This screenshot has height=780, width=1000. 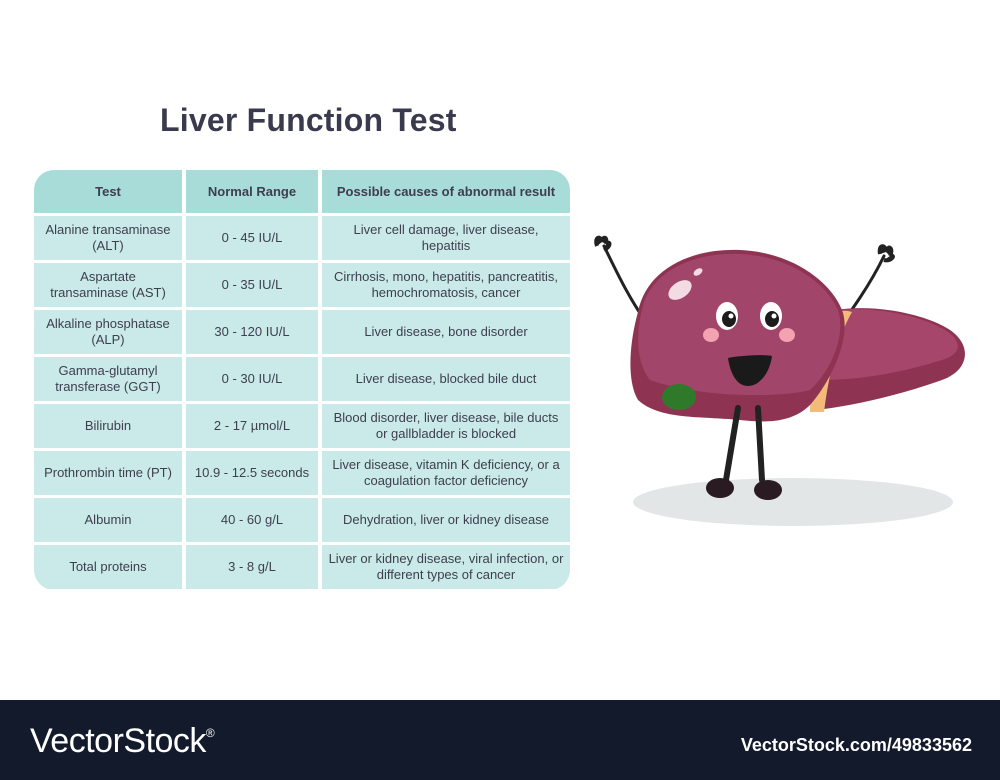 What do you see at coordinates (680, 290) in the screenshot?
I see `shine-highlight` at bounding box center [680, 290].